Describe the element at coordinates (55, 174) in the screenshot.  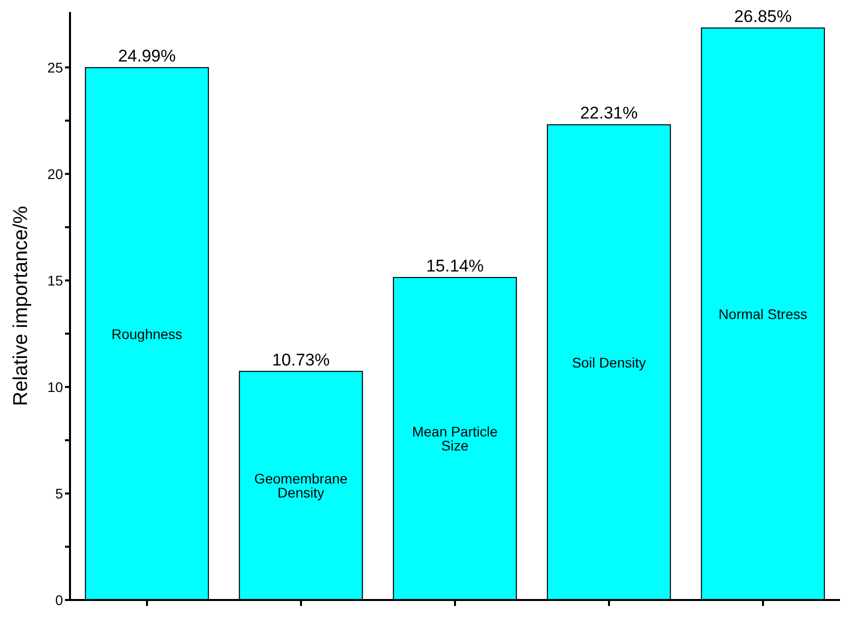
I see `y-tick-label: 20` at that location.